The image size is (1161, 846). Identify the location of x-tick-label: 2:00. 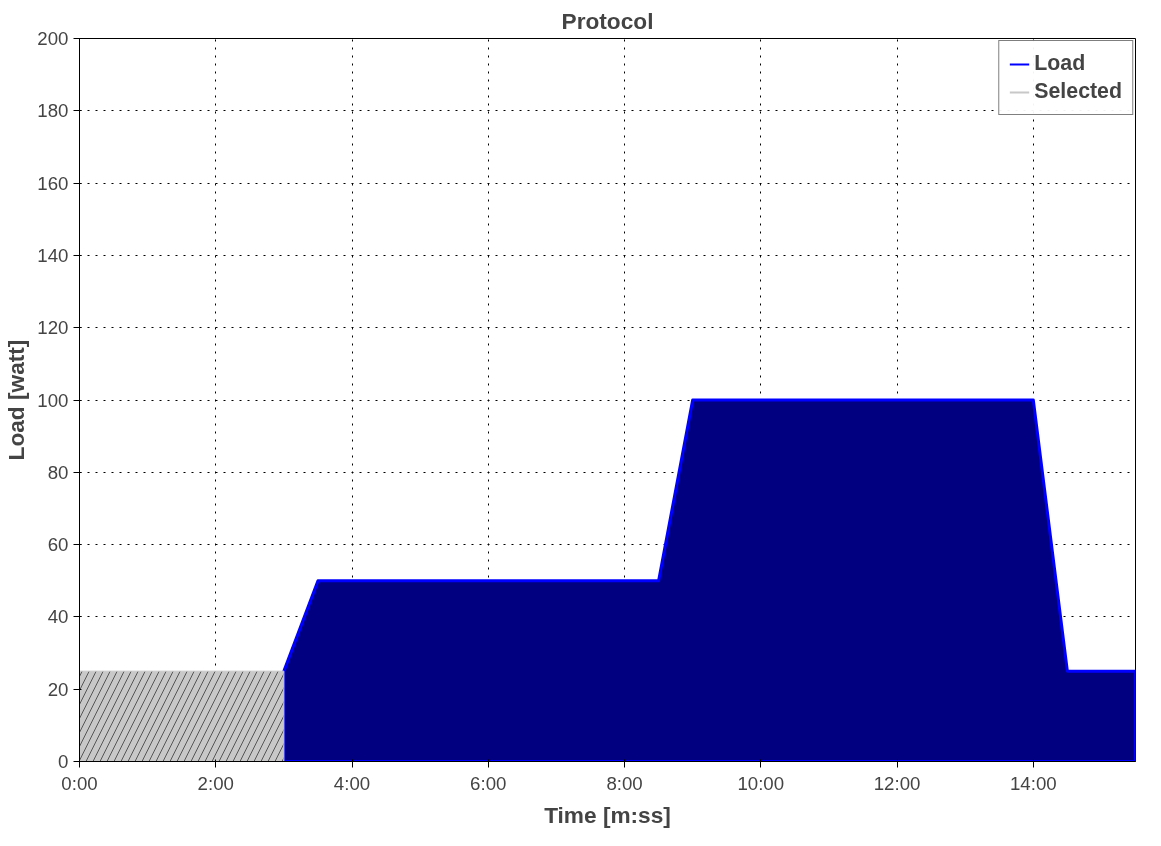
(215, 783).